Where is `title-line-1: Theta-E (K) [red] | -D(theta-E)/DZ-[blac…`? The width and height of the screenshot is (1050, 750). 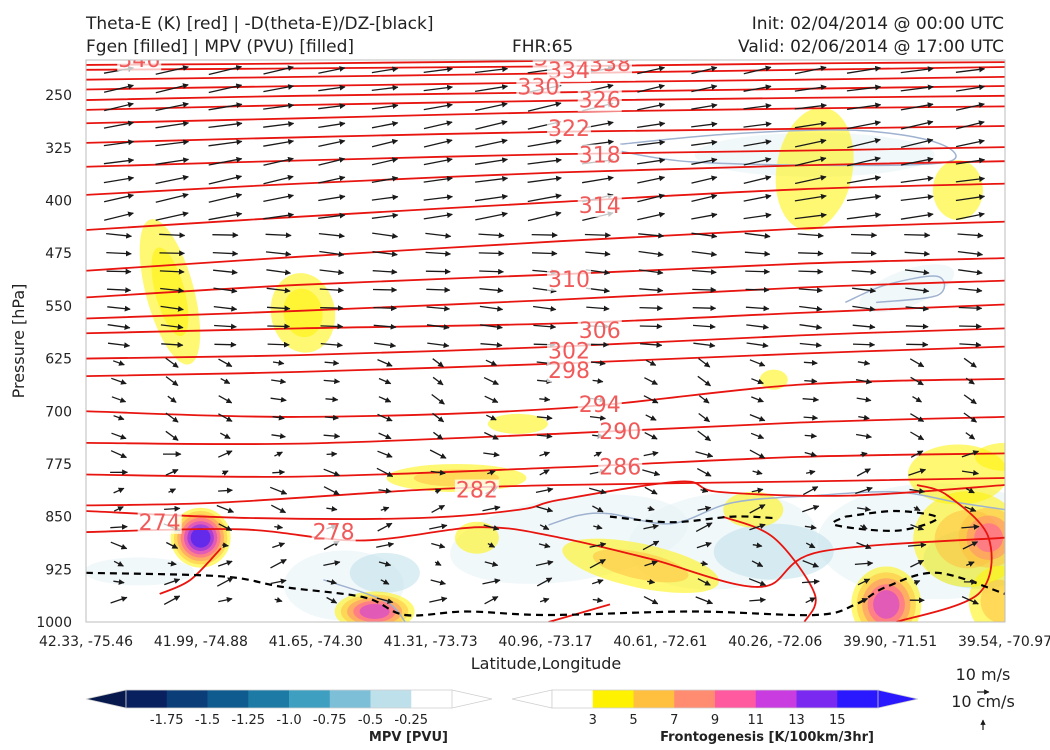
title-line-1: Theta-E (K) [red] | -D(theta-E)/DZ-[blac… is located at coordinates (260, 24).